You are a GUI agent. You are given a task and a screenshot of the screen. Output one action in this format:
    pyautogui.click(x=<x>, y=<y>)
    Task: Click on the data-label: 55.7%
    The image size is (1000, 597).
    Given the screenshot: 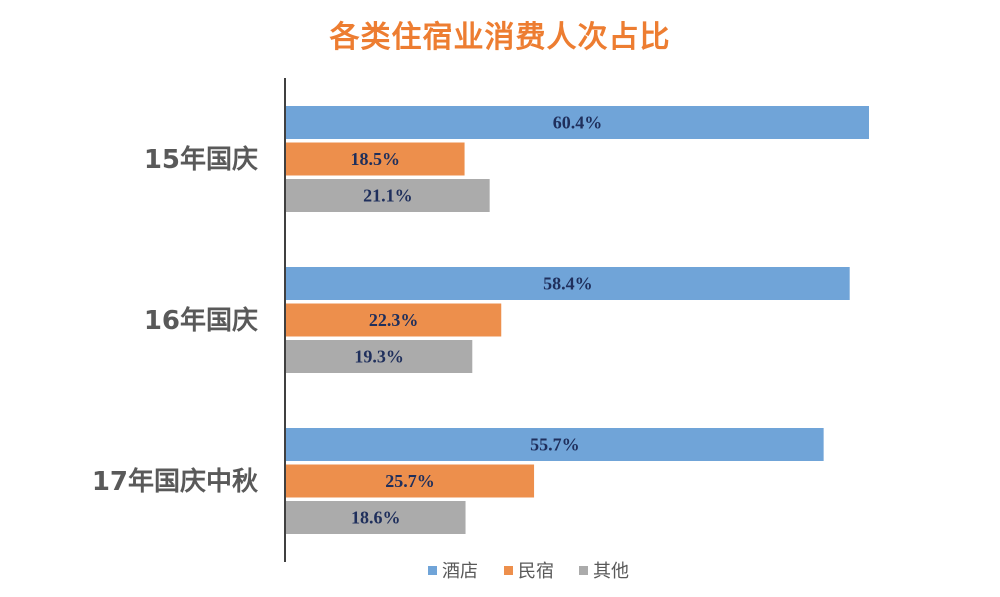 What is the action you would take?
    pyautogui.click(x=555, y=445)
    